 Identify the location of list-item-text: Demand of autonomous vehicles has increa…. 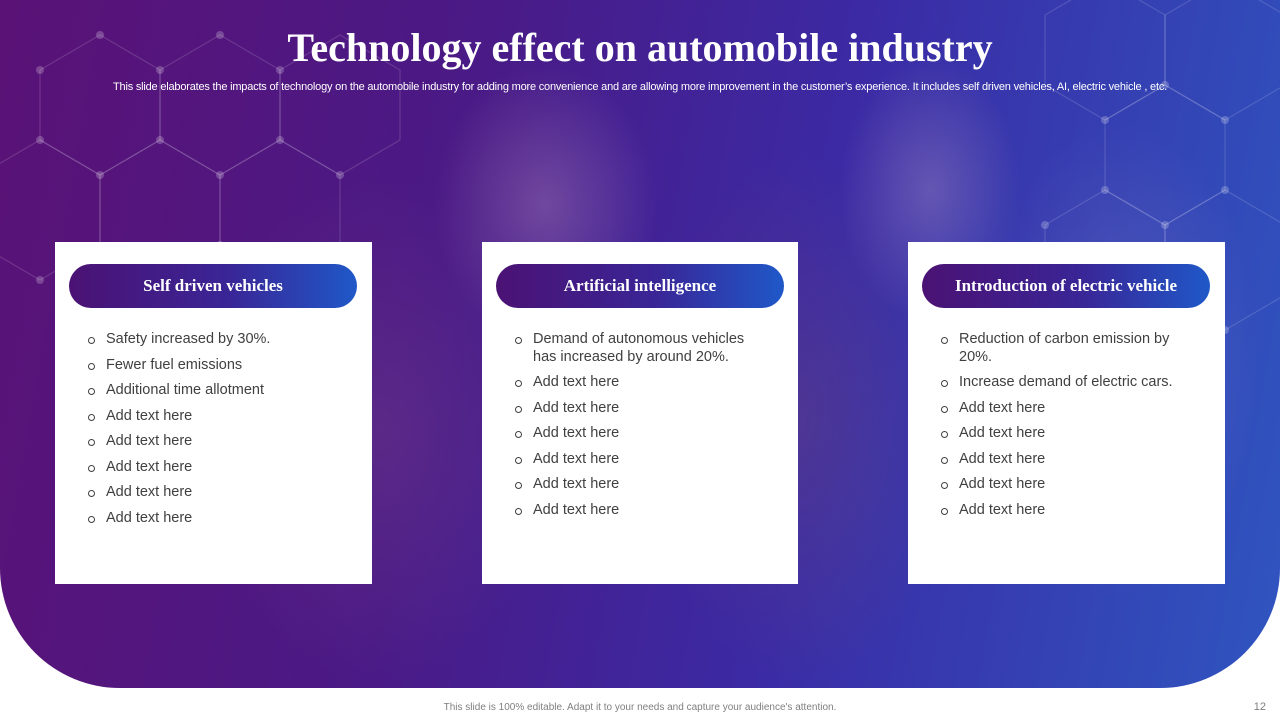
(639, 348).